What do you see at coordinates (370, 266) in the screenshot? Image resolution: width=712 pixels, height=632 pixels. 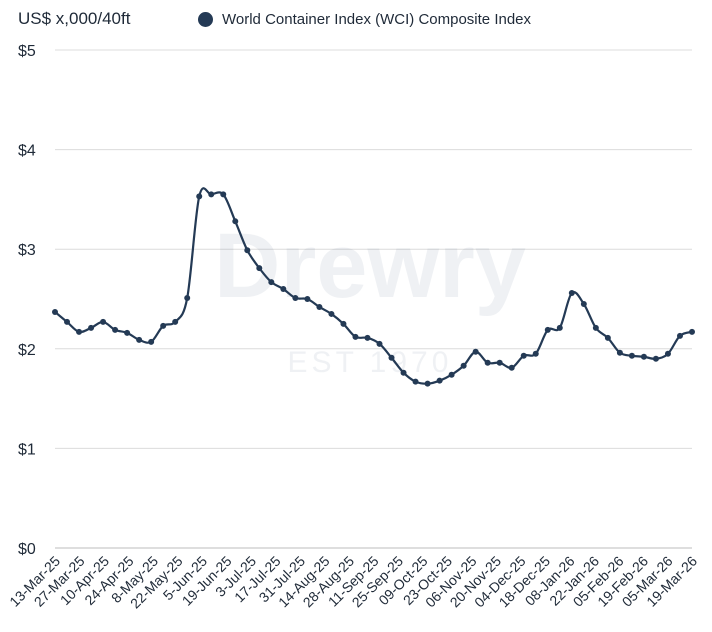 I see `watermark-logo-text: Drewry` at bounding box center [370, 266].